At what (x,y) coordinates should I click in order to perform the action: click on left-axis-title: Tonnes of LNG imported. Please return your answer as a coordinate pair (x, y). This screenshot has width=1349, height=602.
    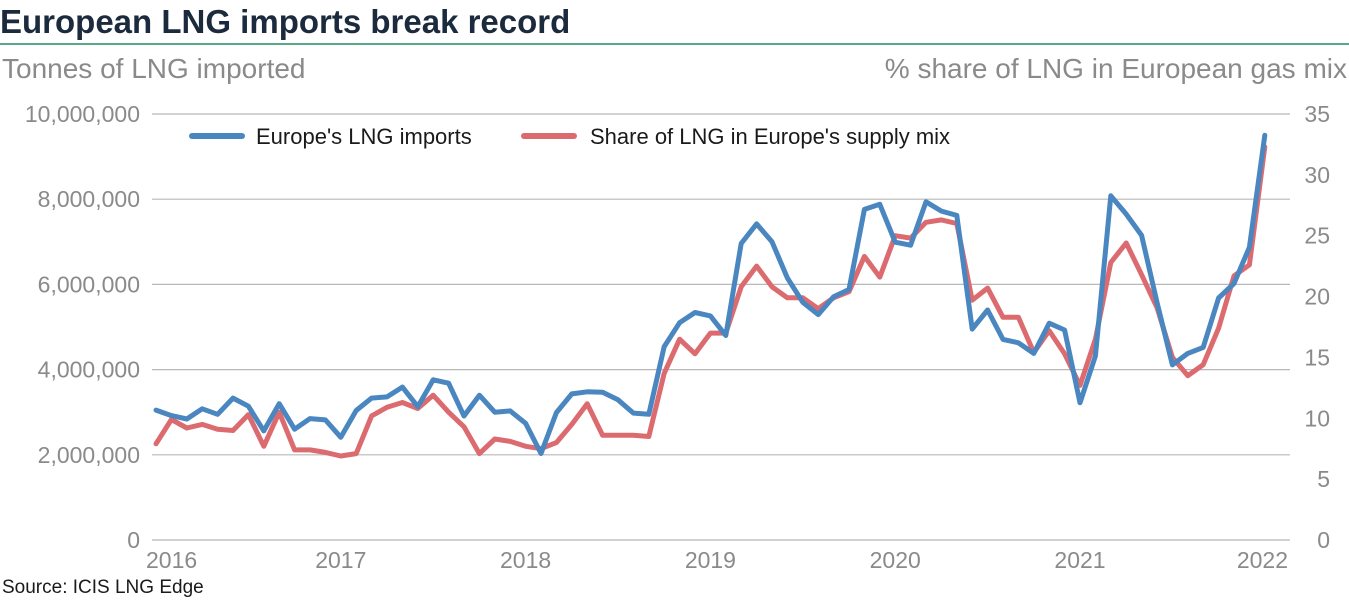
    Looking at the image, I should click on (154, 68).